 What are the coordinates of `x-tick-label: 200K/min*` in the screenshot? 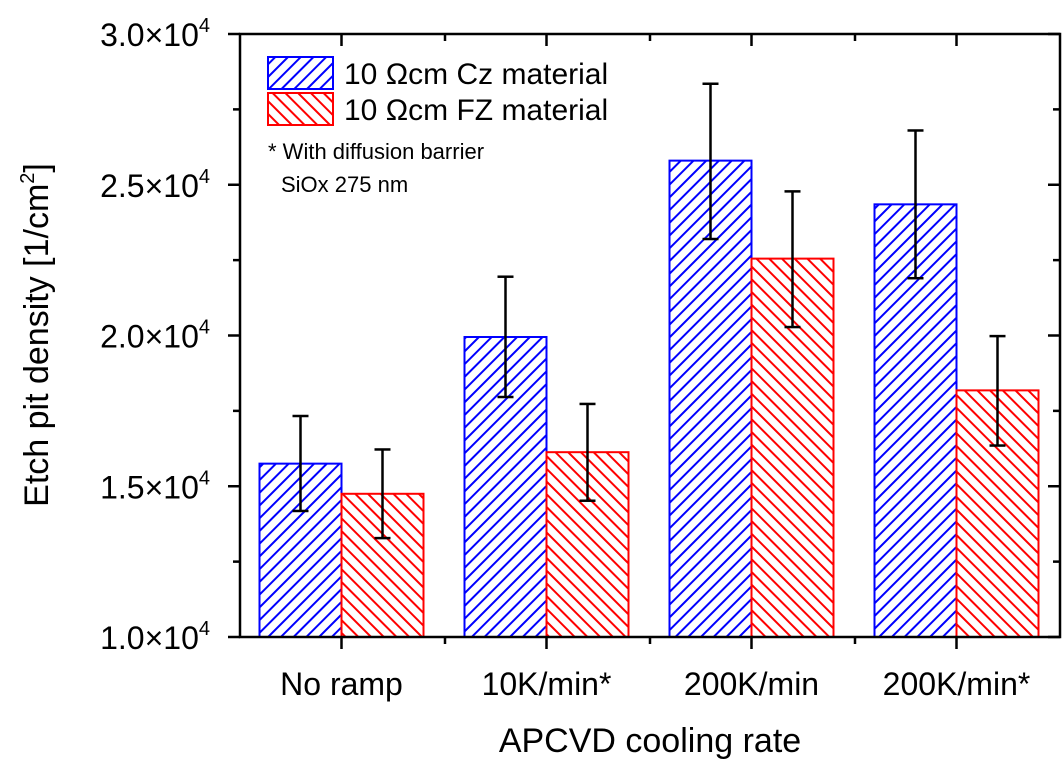 It's located at (957, 684).